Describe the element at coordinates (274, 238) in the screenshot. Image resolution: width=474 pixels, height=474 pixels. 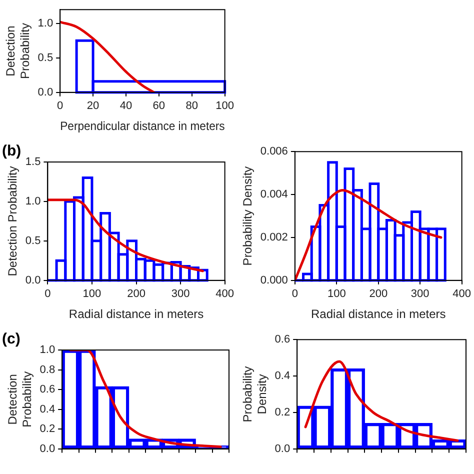
I see `y-tick-label: 0.002` at that location.